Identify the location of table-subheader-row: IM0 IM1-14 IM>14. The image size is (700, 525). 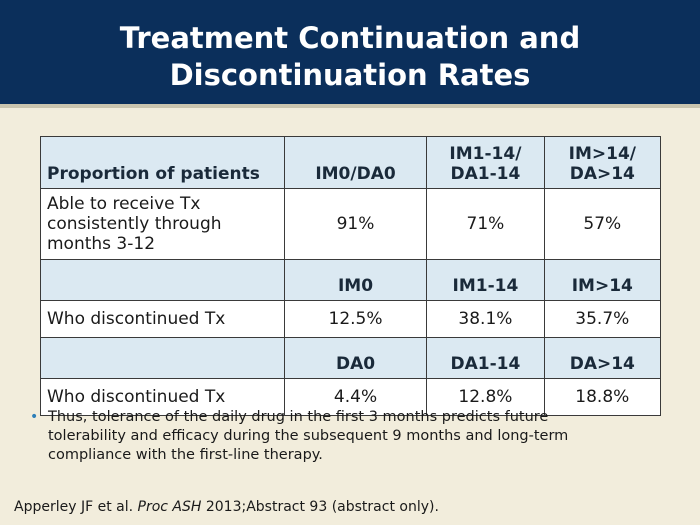
(351, 280).